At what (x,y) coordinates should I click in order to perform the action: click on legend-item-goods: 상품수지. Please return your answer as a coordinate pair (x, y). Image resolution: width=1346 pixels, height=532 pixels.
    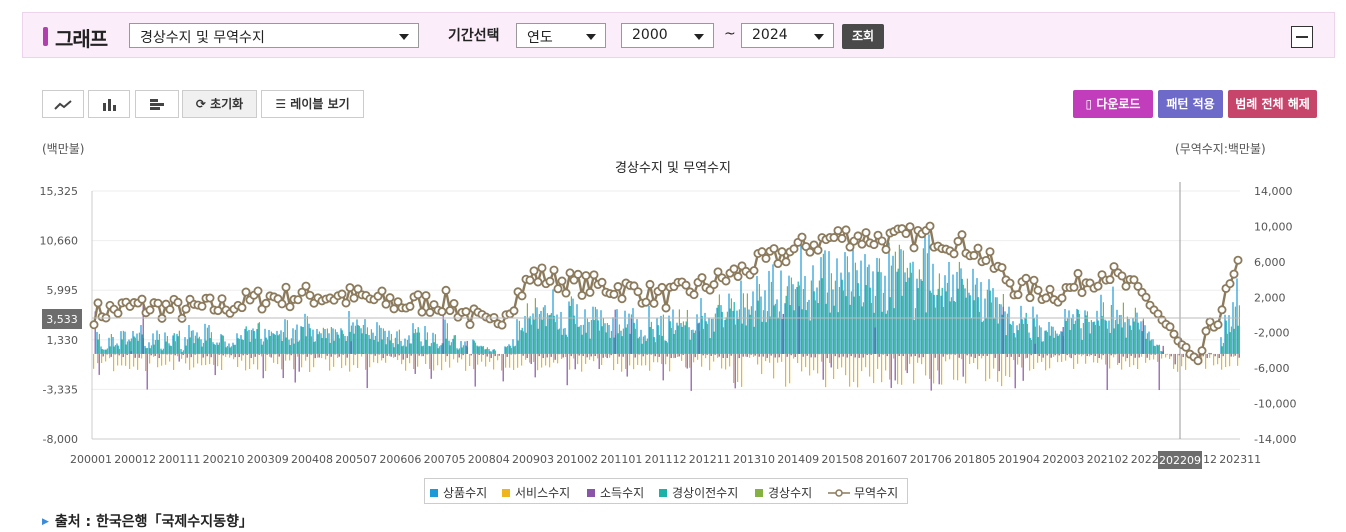
    Looking at the image, I should click on (458, 492).